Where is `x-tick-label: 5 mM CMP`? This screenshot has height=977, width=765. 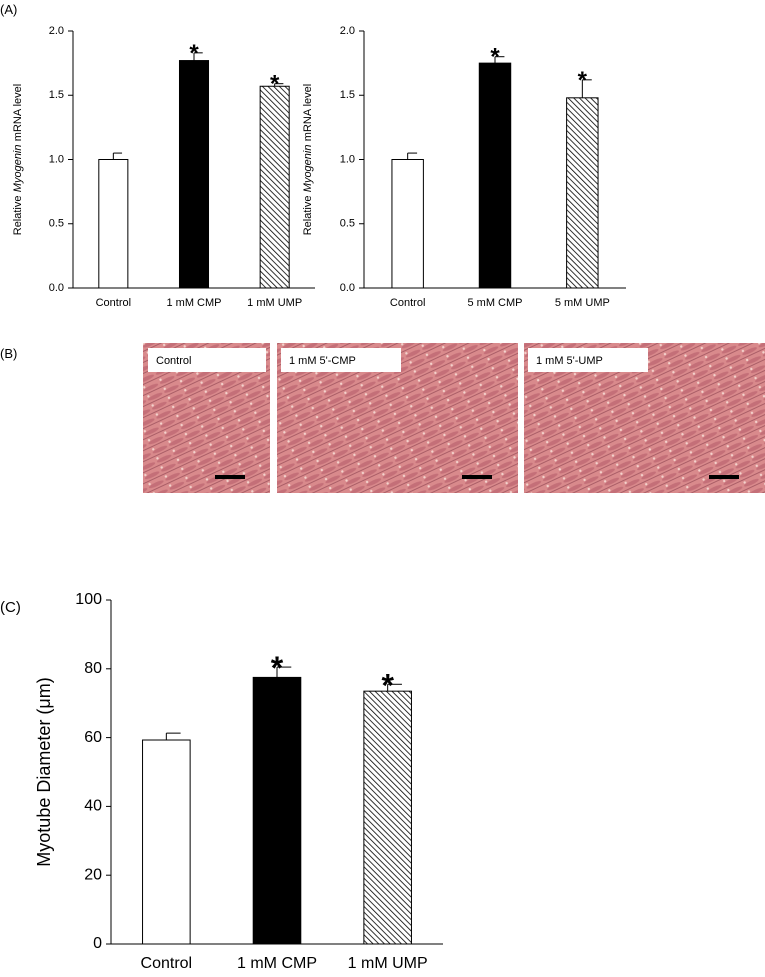 x-tick-label: 5 mM CMP is located at coordinates (495, 303).